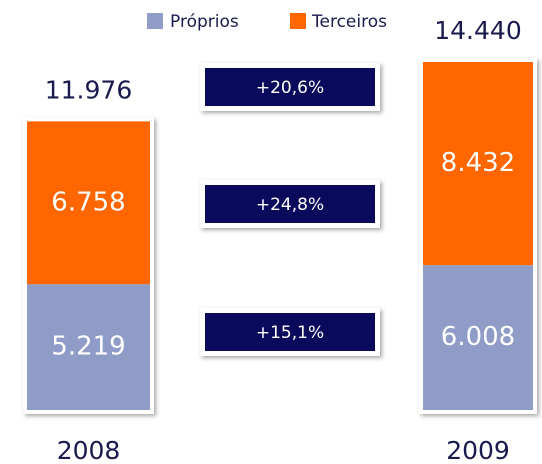  I want to click on value-label: 8.432, so click(478, 163).